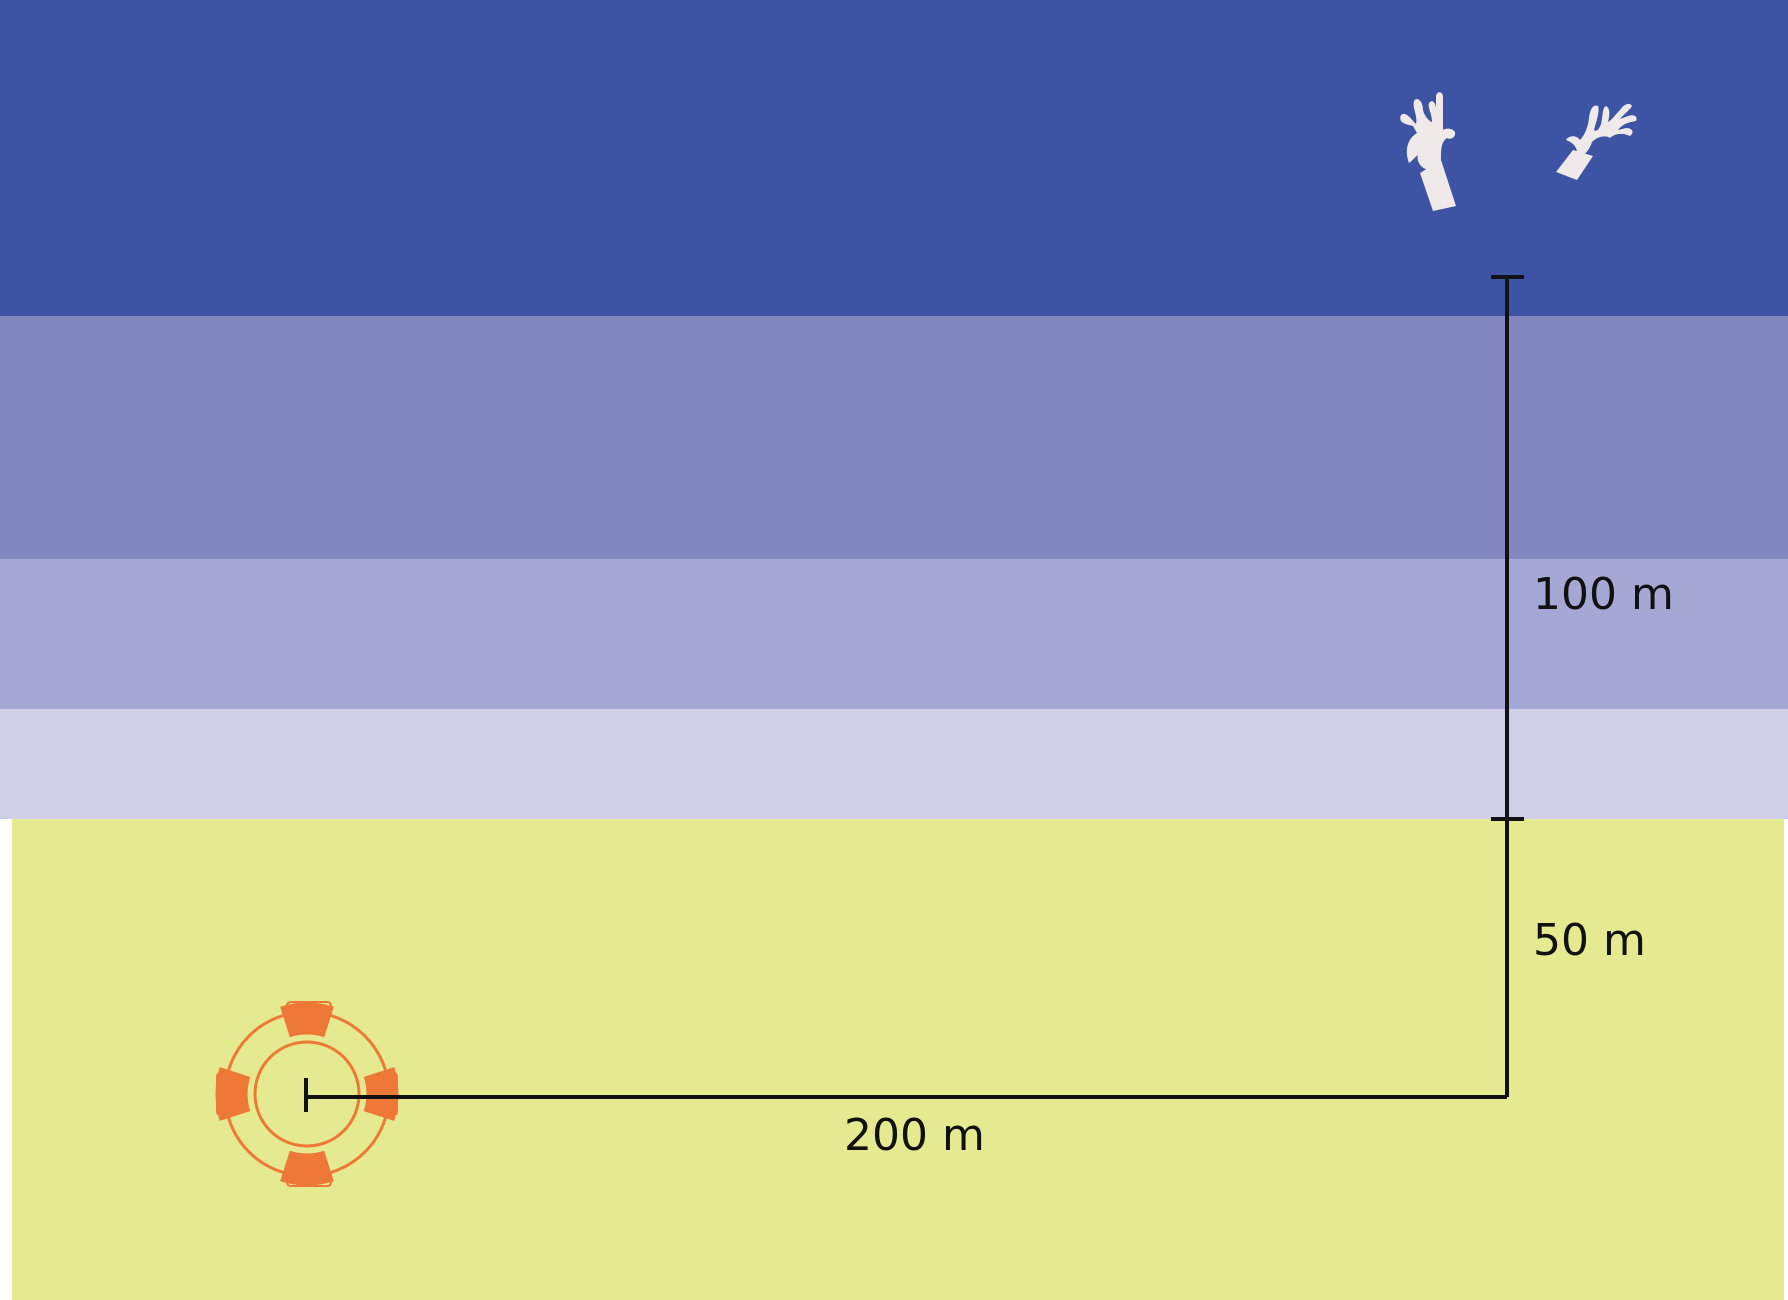 The width and height of the screenshot is (1788, 1300). What do you see at coordinates (914, 1135) in the screenshot?
I see `shore-distance-label: 200 m` at bounding box center [914, 1135].